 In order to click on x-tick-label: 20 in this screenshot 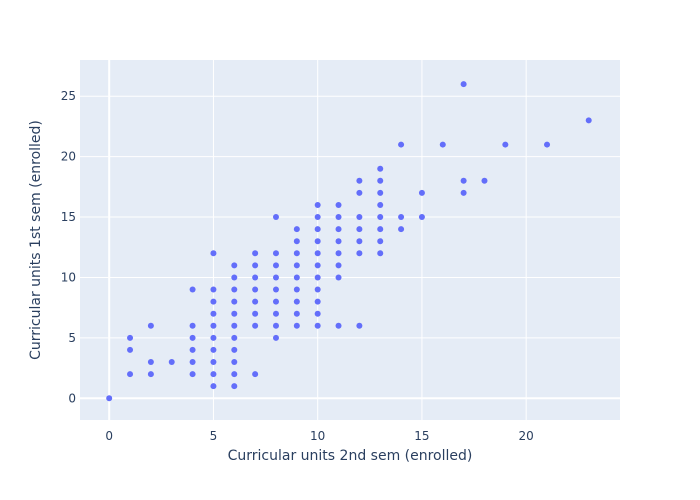, I will do `click(526, 436)`.